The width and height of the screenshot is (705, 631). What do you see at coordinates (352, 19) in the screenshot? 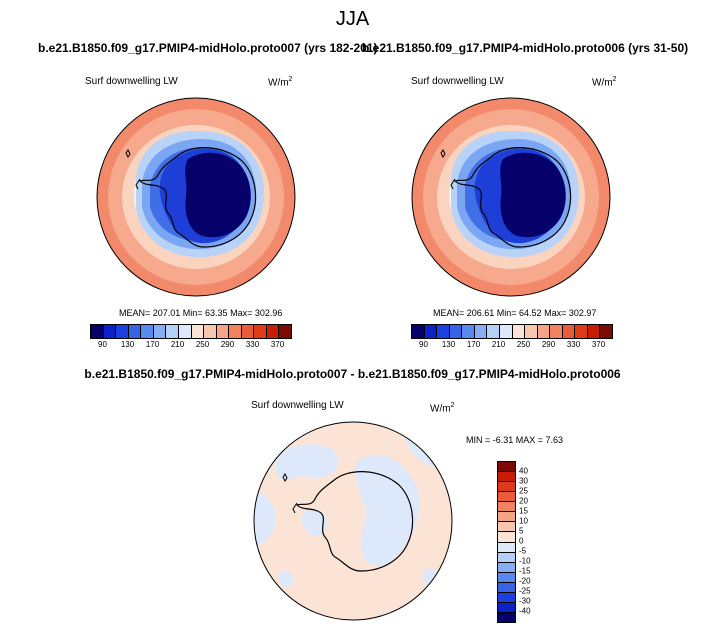
I see `plot-title: JJA` at bounding box center [352, 19].